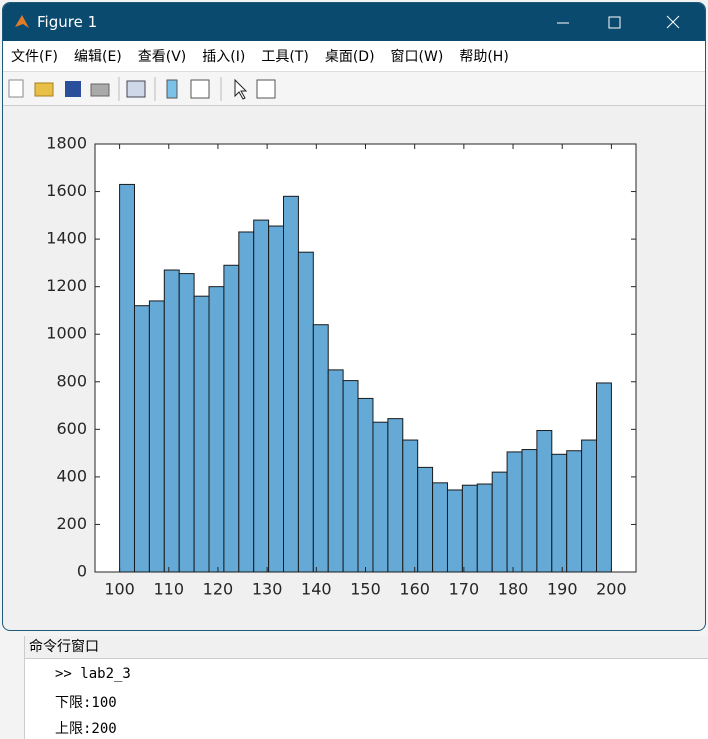 Image resolution: width=708 pixels, height=739 pixels. Describe the element at coordinates (224, 57) in the screenshot. I see `menu-item: 插入(I)` at that location.